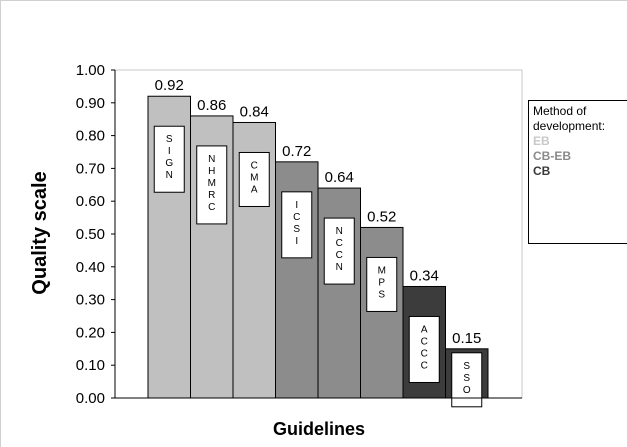 This screenshot has width=627, height=447. Describe the element at coordinates (90, 300) in the screenshot. I see `y-tick-label: 0.30` at that location.